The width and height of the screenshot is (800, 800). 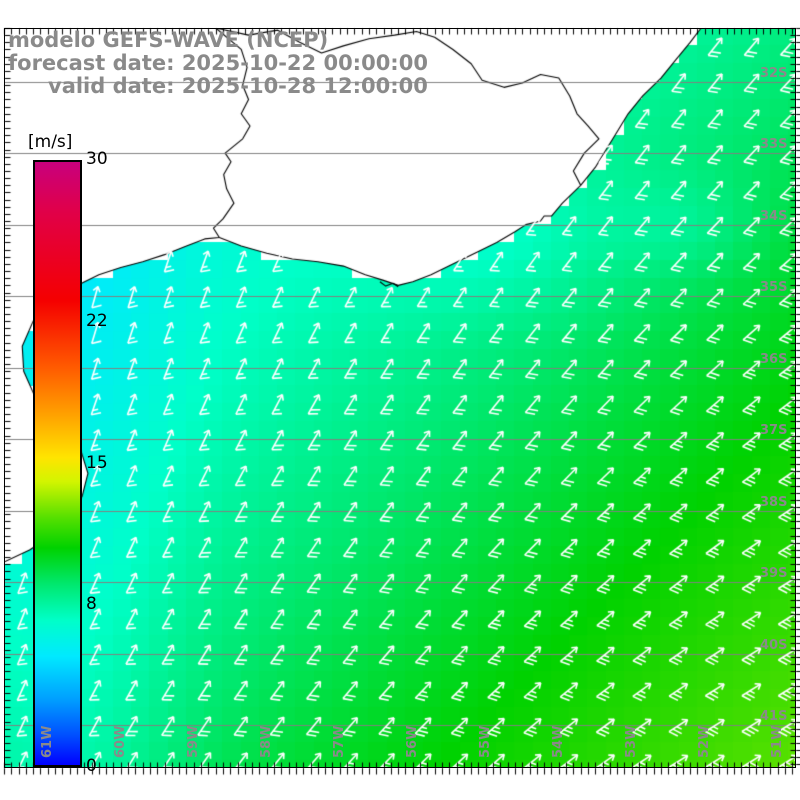 What do you see at coordinates (774, 145) in the screenshot?
I see `latitude-label-33S: 33S` at bounding box center [774, 145].